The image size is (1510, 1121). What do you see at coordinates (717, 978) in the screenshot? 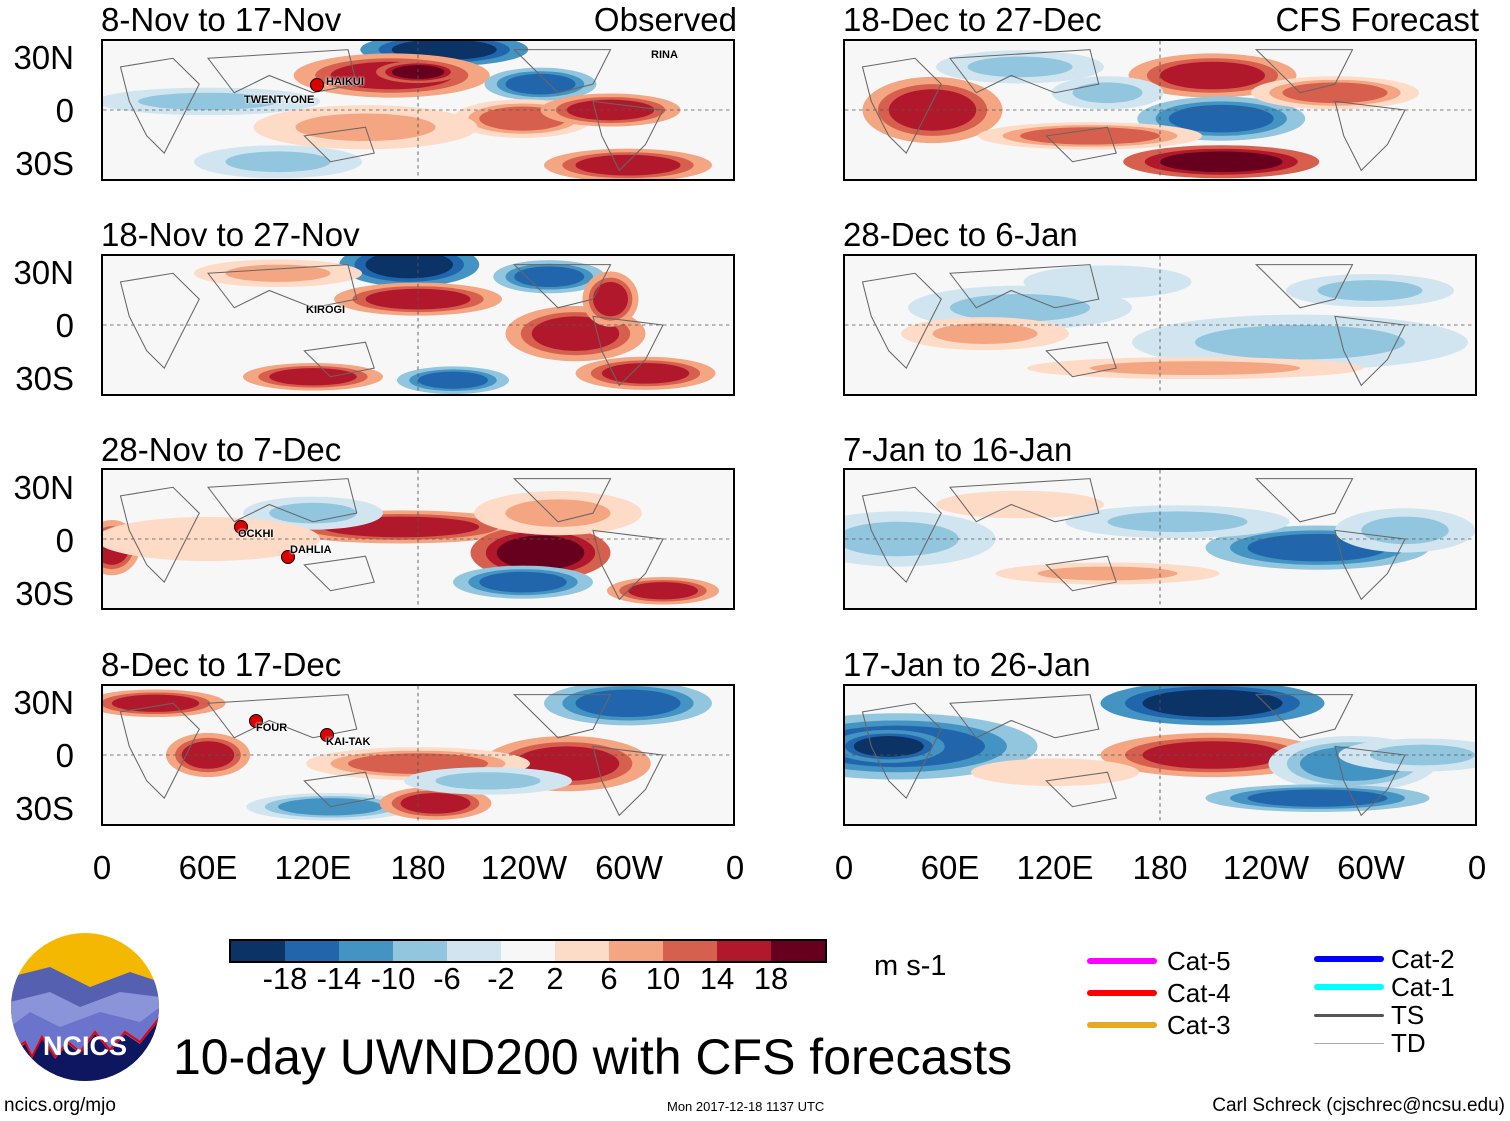
I see `colorbar-tick: 14` at bounding box center [717, 978].